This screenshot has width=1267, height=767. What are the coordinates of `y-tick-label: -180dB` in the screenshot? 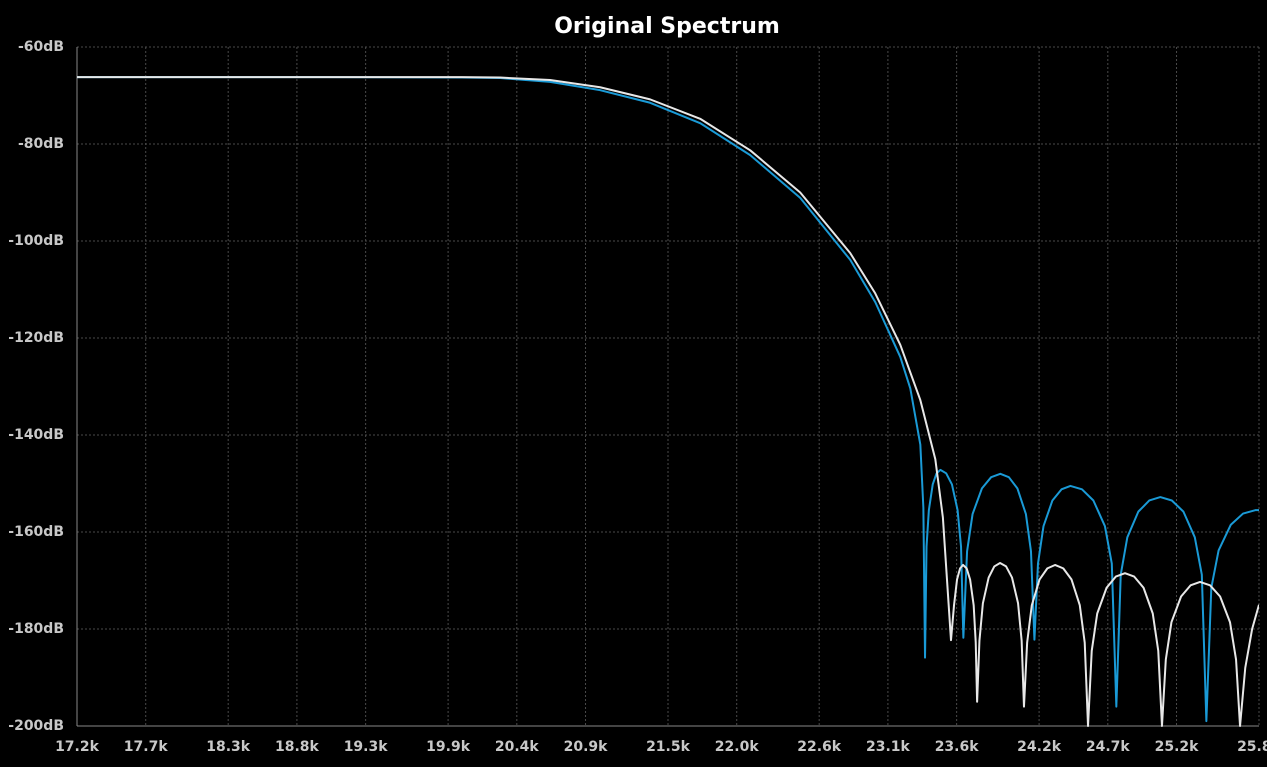 It's located at (36, 629).